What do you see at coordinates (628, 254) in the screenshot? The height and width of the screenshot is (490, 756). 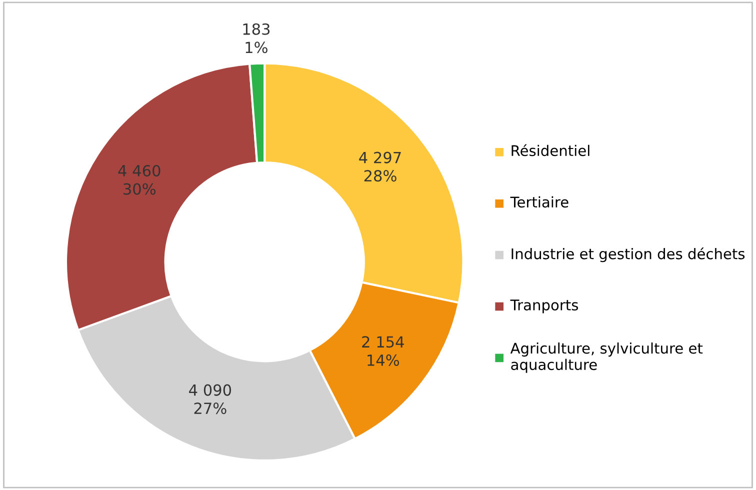 I see `legend-label: Industrie et gestion des déchets` at bounding box center [628, 254].